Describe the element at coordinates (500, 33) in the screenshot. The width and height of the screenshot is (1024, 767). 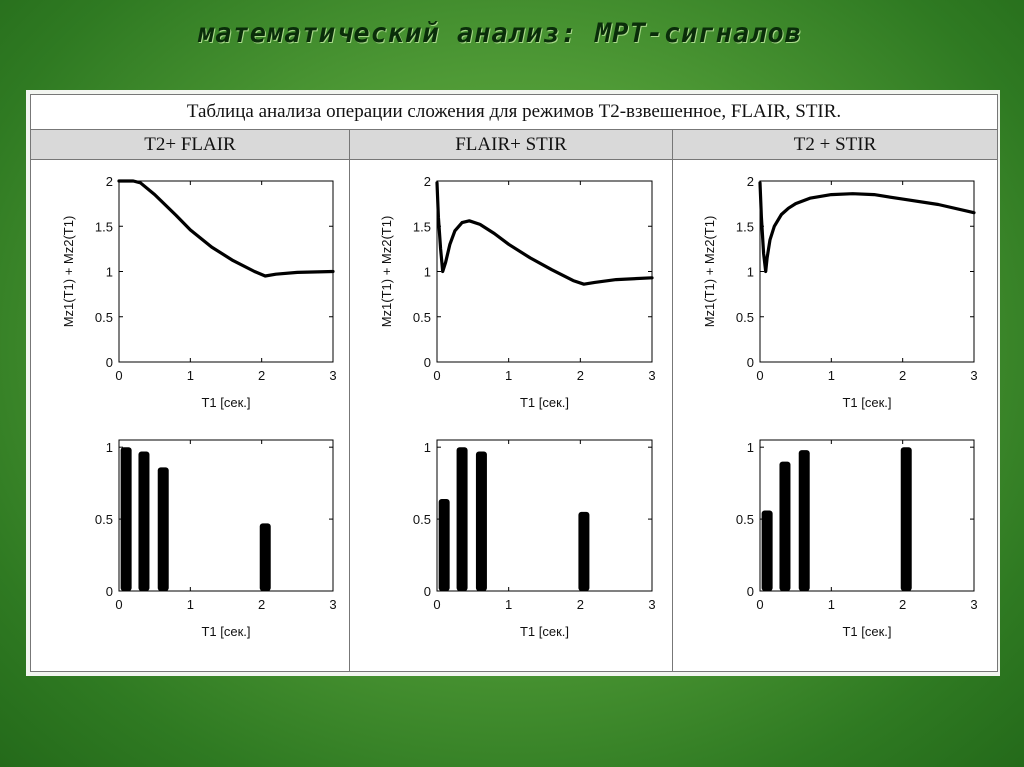
I see `slide-title: математический анализ: МРТ-сигналов` at that location.